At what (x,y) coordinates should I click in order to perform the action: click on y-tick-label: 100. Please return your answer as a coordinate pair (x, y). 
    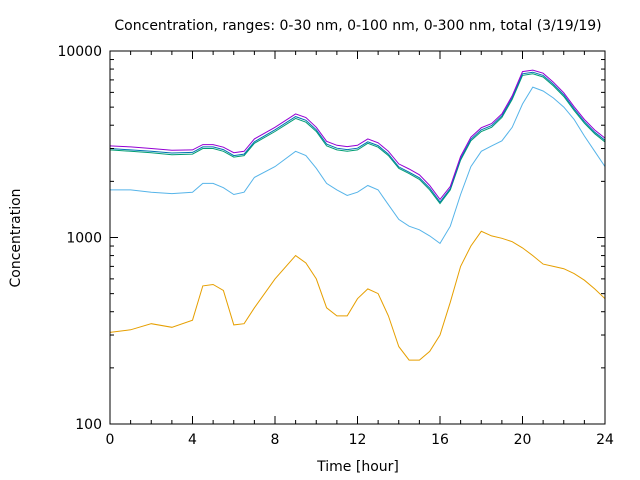
    Looking at the image, I should click on (88, 425).